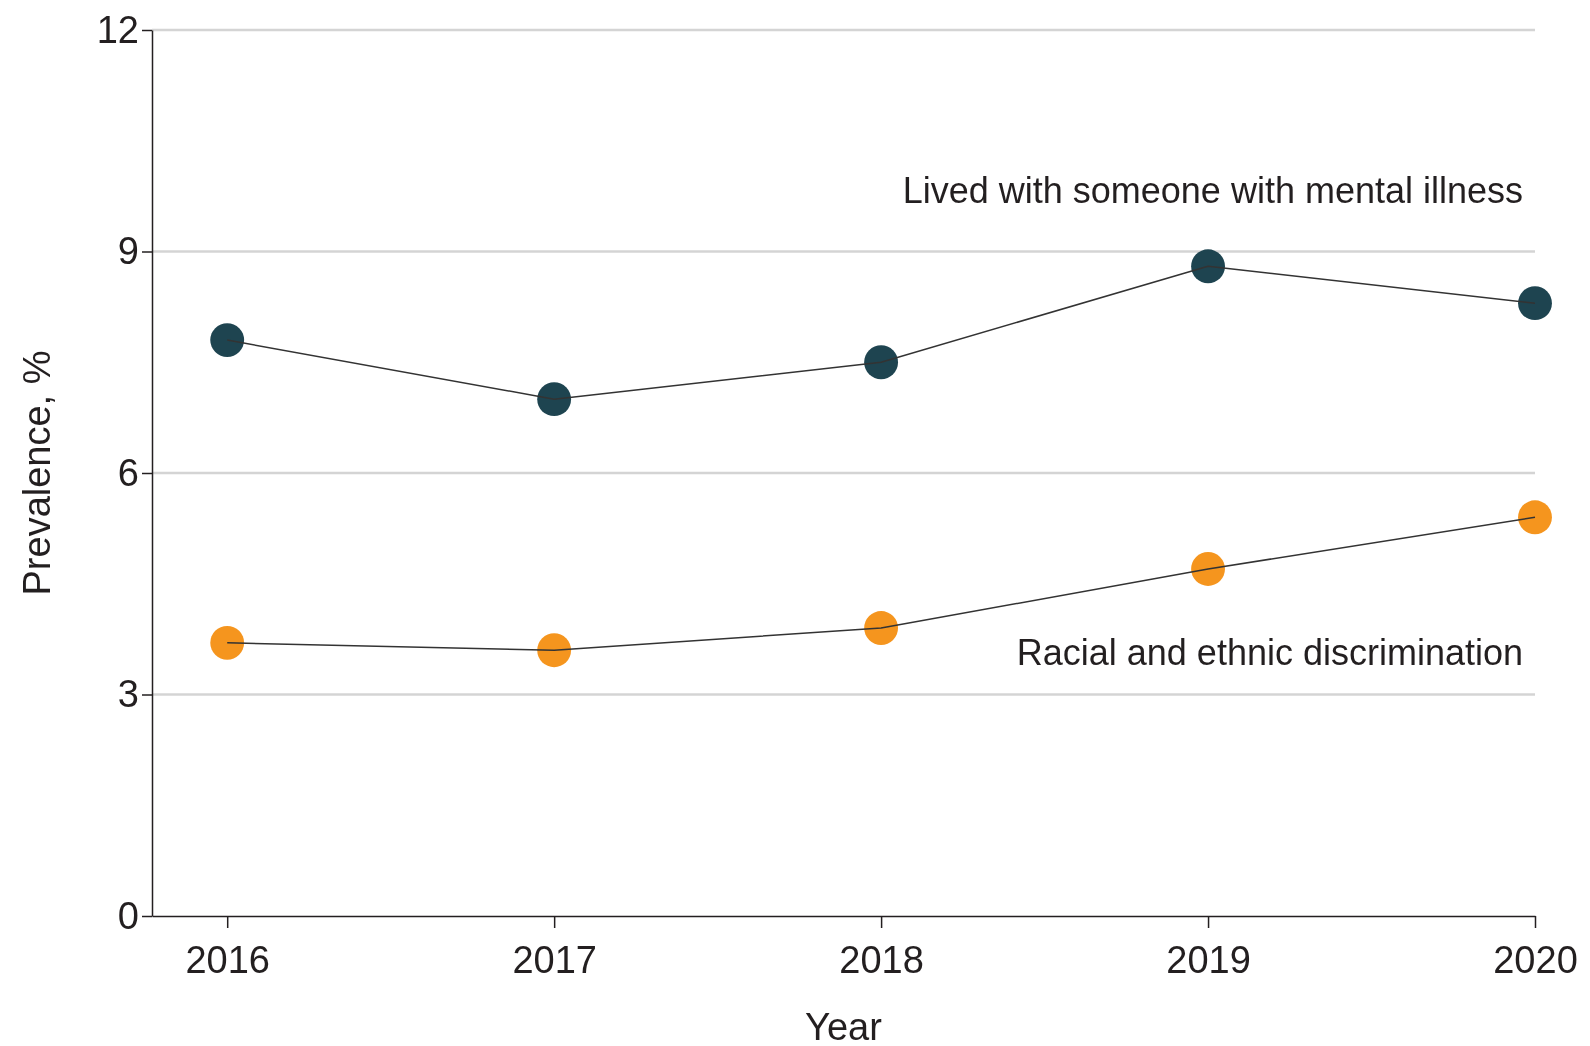 Image resolution: width=1590 pixels, height=1046 pixels. Describe the element at coordinates (1208, 959) in the screenshot. I see `x-tick-label: 2019` at that location.